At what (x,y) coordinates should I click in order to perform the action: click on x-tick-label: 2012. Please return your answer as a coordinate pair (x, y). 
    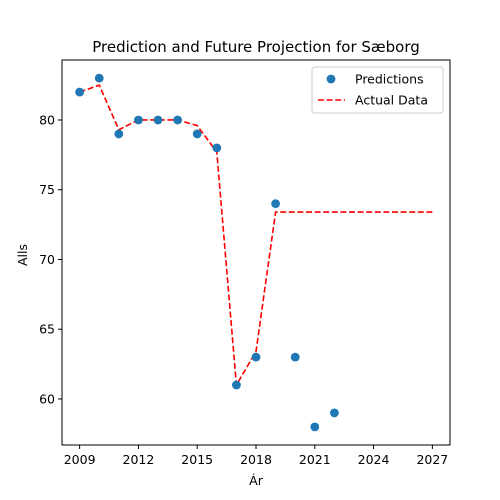
    Looking at the image, I should click on (139, 459).